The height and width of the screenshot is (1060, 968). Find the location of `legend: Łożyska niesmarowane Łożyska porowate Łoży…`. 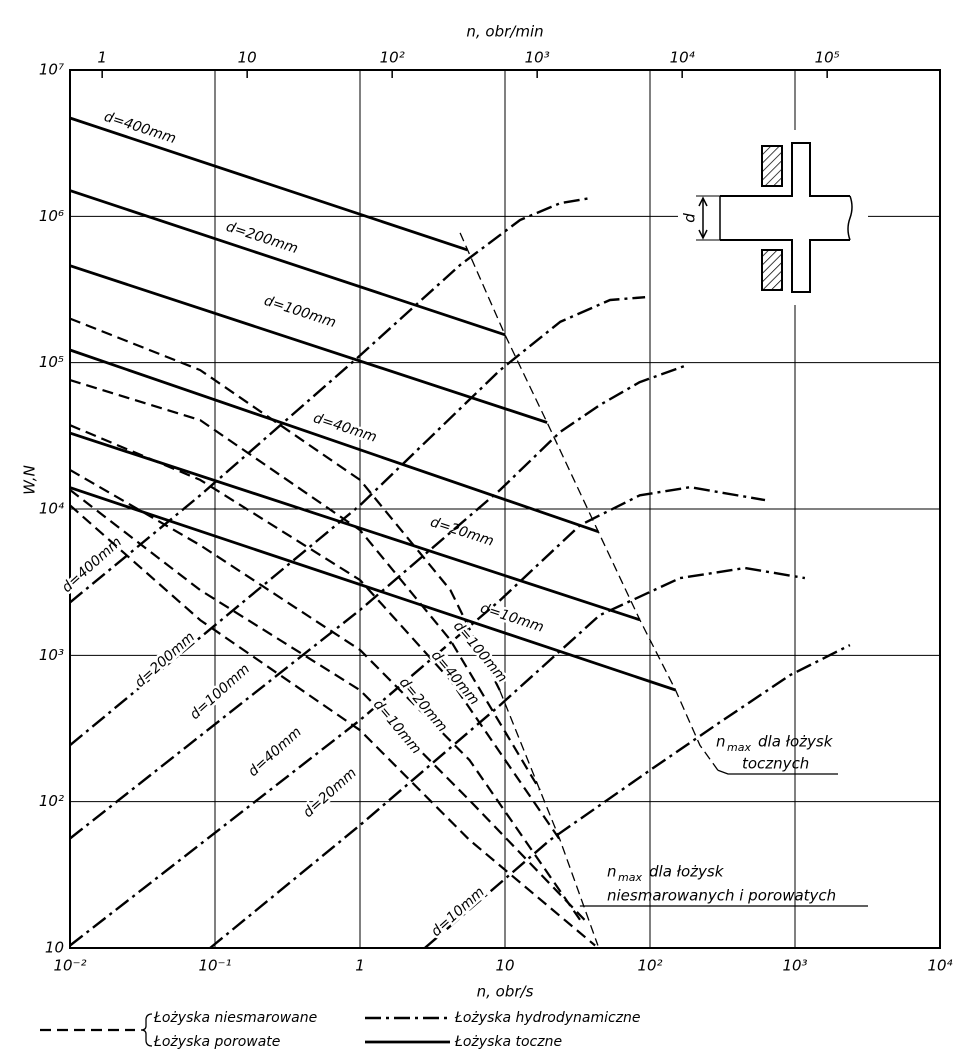

legend: Łożyska niesmarowane Łożyska porowate Łoży… is located at coordinates (340, 1030).